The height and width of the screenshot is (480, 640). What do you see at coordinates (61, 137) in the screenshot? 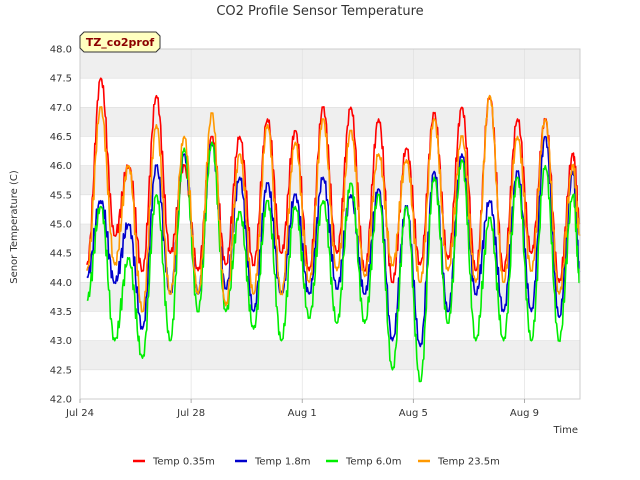
I see `y-tick-label: 46.5` at bounding box center [61, 137].